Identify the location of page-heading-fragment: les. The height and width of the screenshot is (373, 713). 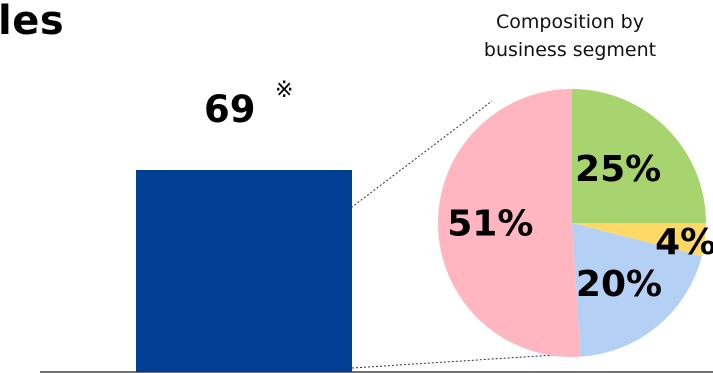
(32, 22).